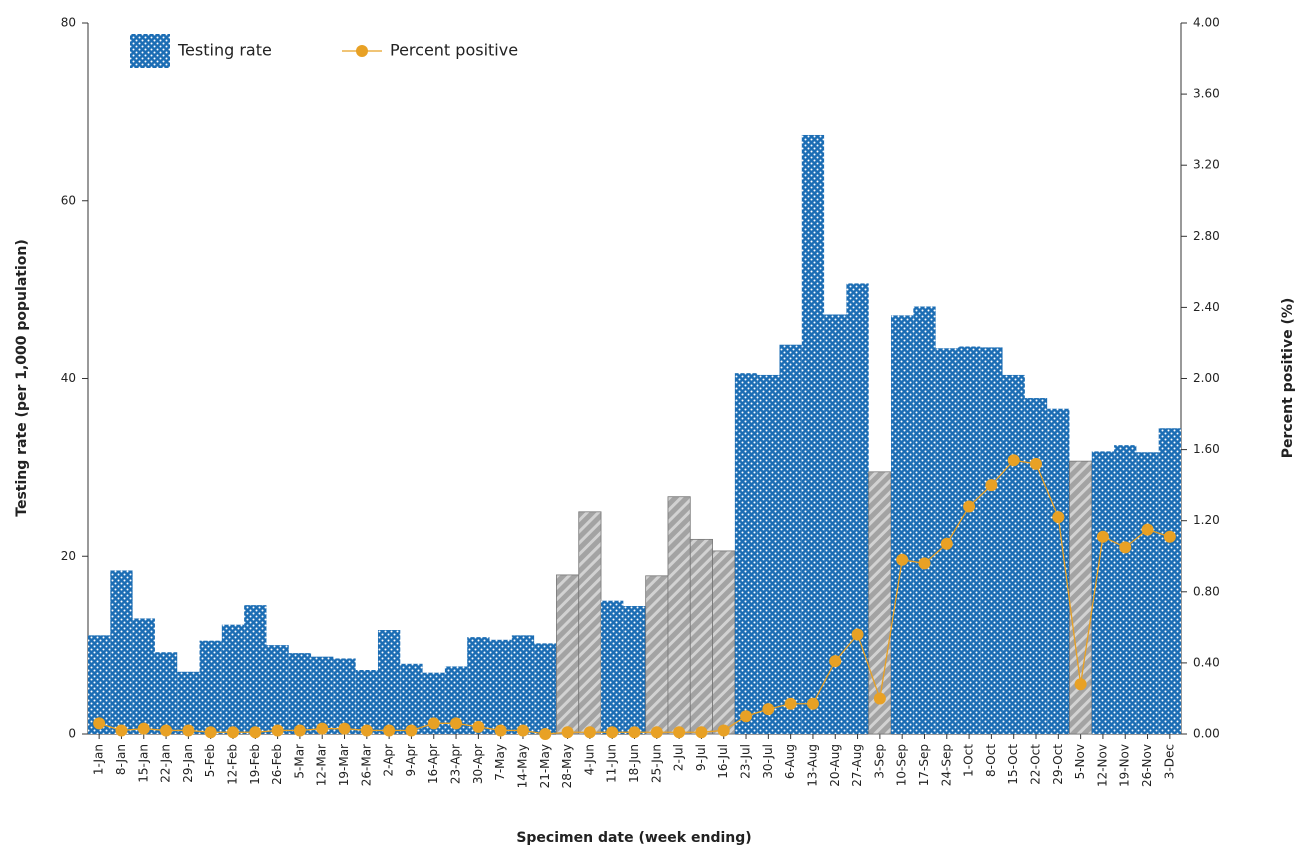 The height and width of the screenshot is (847, 1296). I want to click on y2-tick-label: 2.40, so click(1206, 307).